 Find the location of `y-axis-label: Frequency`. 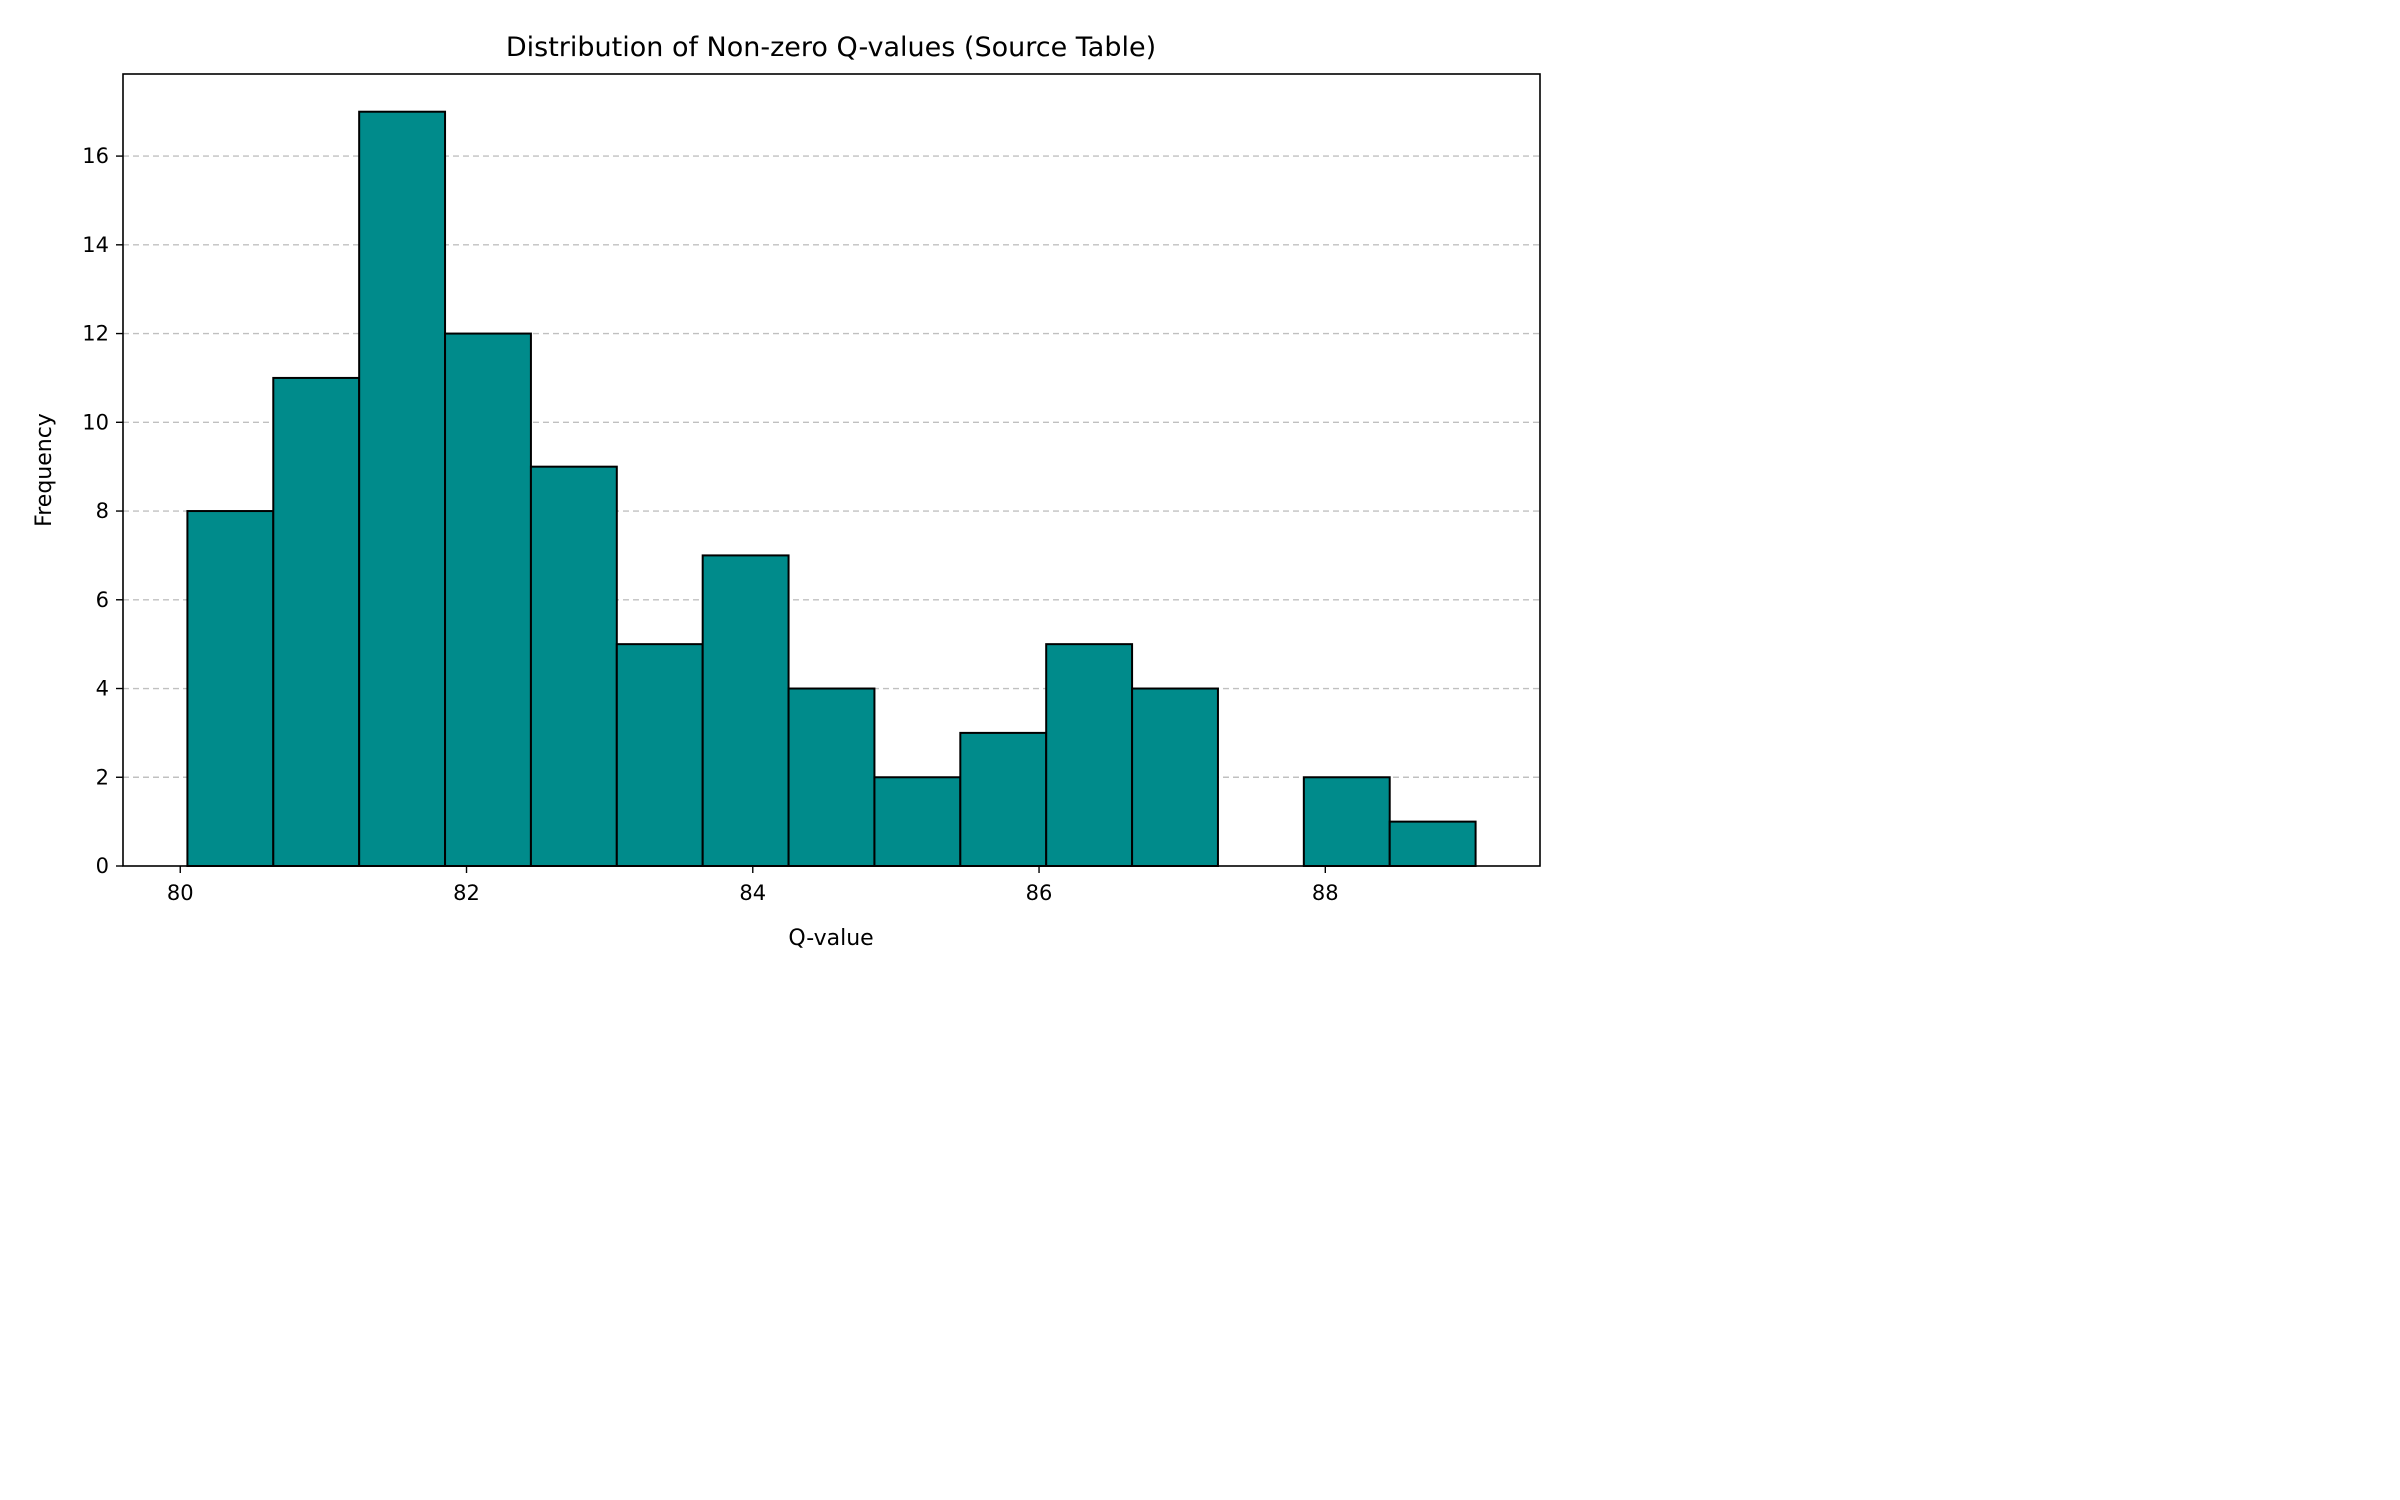

y-axis-label: Frequency is located at coordinates (44, 470).